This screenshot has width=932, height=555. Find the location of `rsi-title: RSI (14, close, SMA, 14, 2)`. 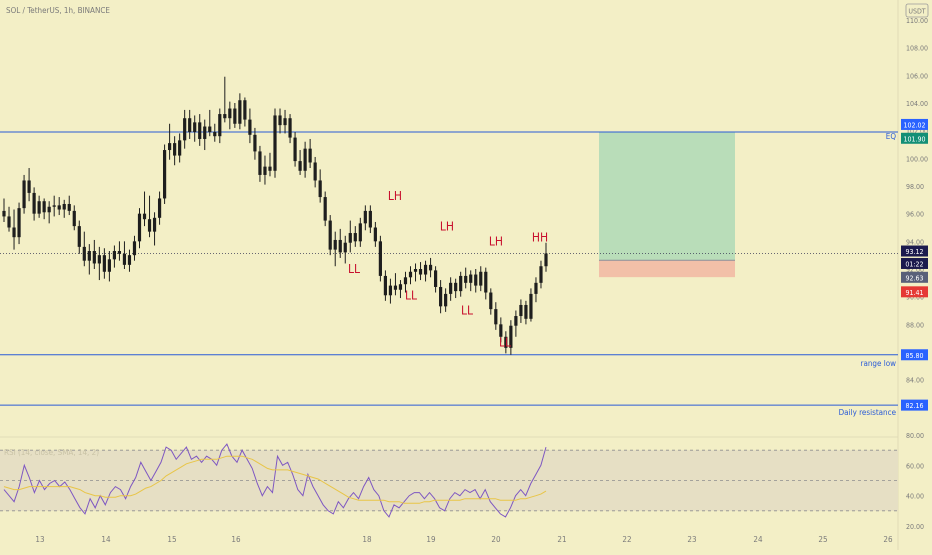

rsi-title: RSI (14, close, SMA, 14, 2) is located at coordinates (51, 452).